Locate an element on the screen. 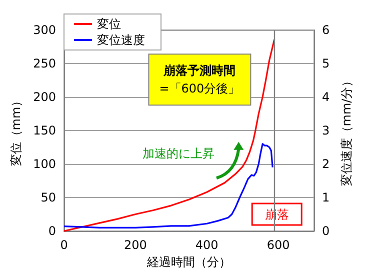 This screenshot has width=370, height=280. y2-tick-label: 4 is located at coordinates (326, 97).